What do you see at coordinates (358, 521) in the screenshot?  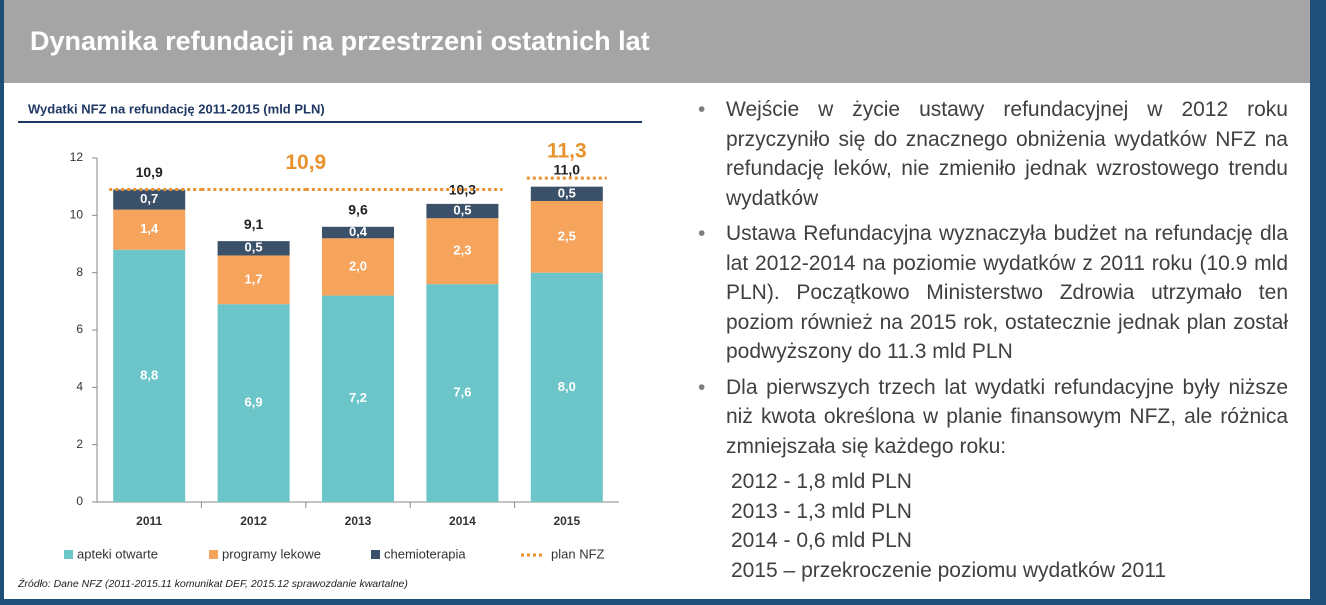 I see `x-tick-label: 2013` at bounding box center [358, 521].